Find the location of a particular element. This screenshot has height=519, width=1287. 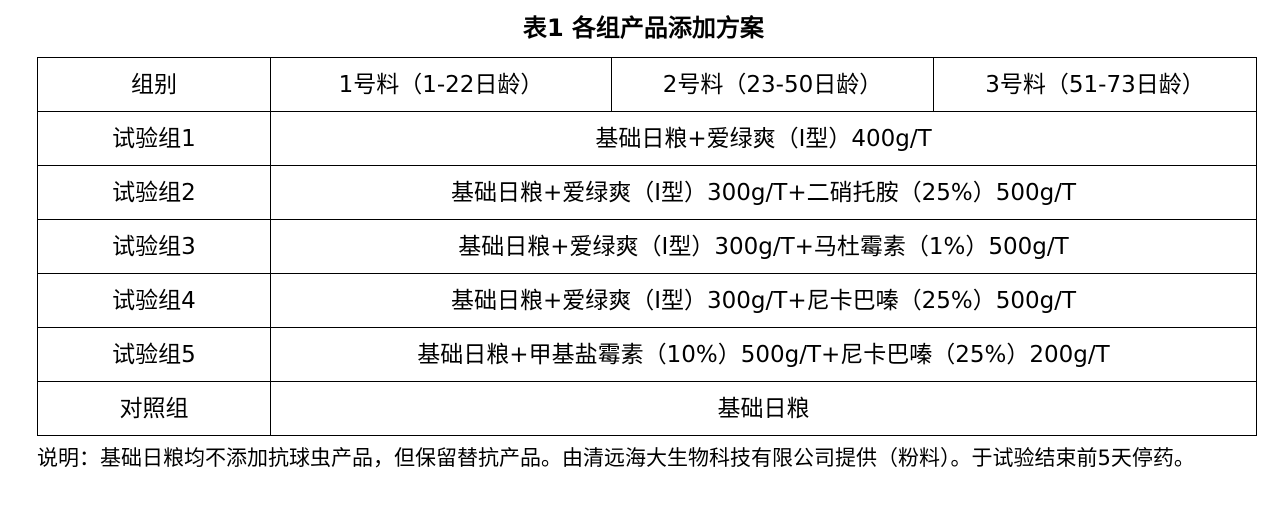

table-row: 试验组1 基础日粮+爱绿爽（Ⅰ型）400g/T is located at coordinates (647, 138).